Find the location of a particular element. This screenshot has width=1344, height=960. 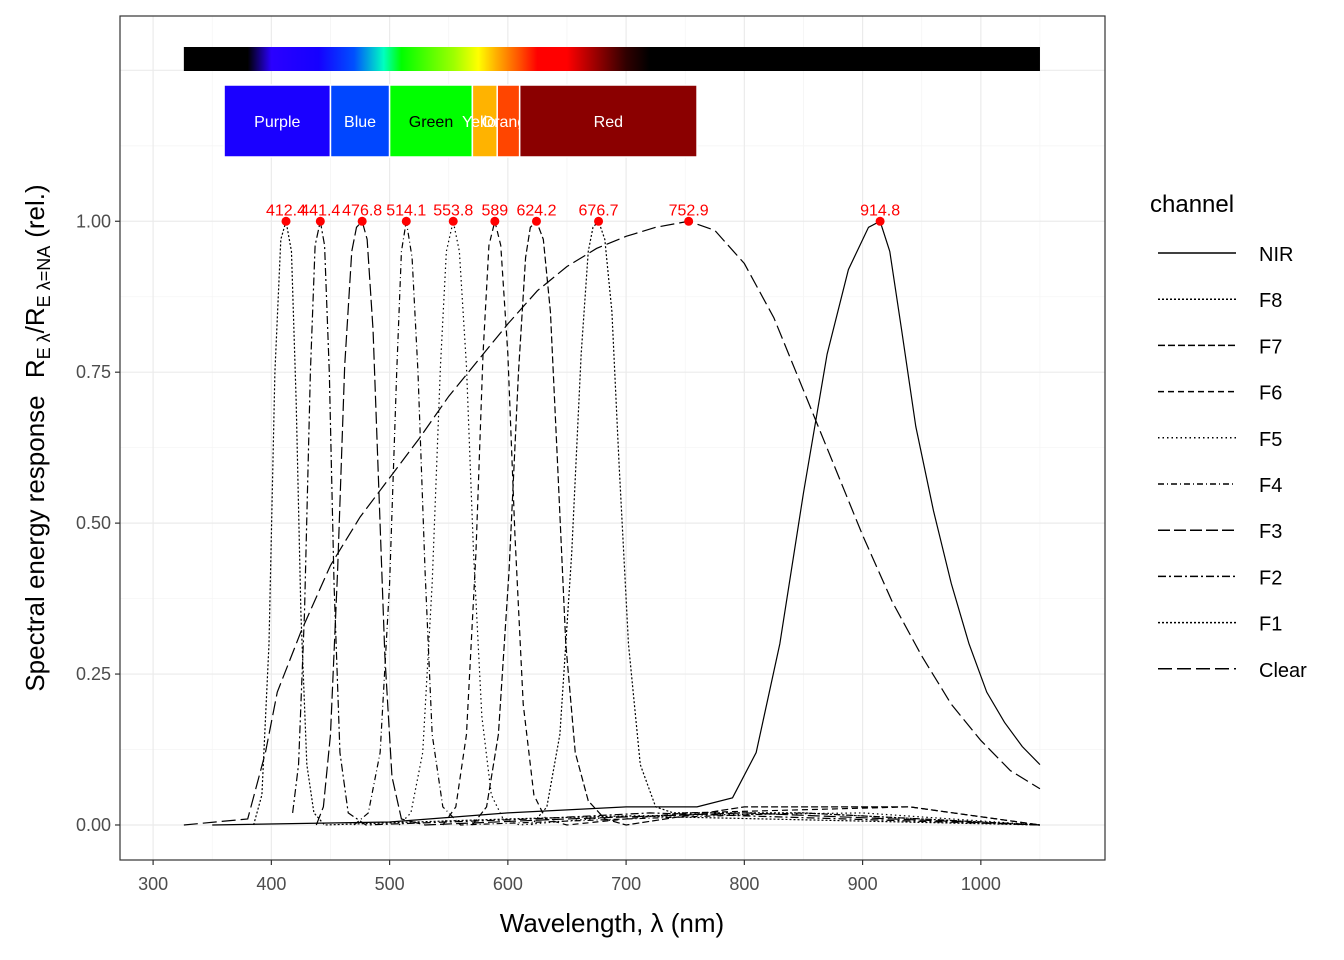

x-tick-label: 300 is located at coordinates (153, 884).